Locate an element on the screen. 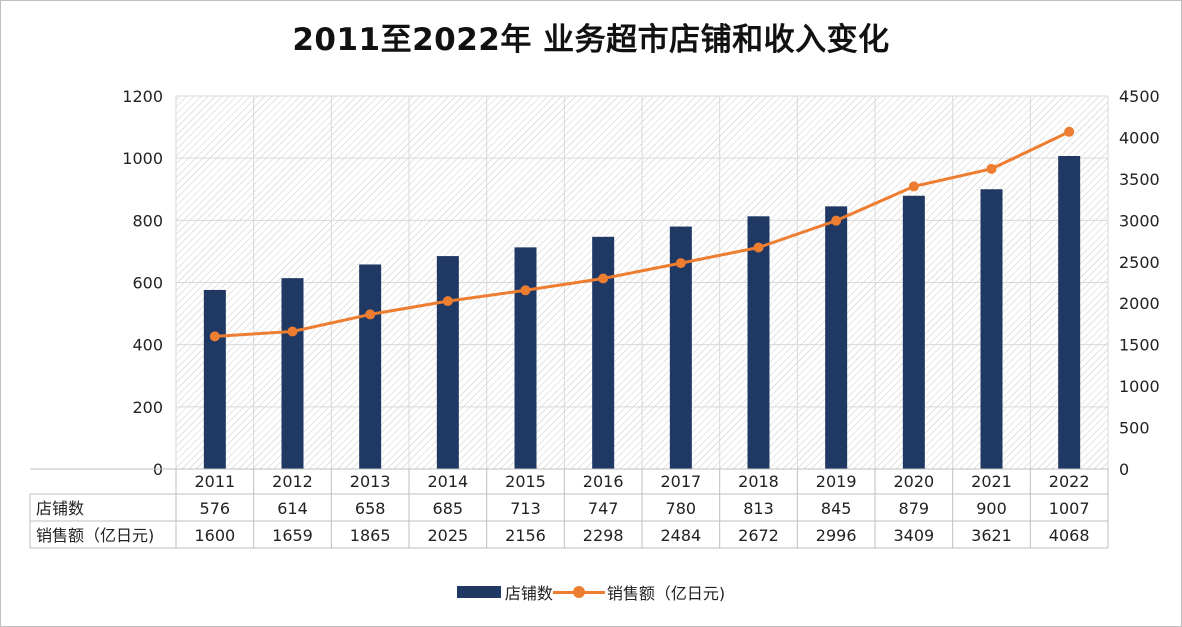 This screenshot has width=1182, height=627. x-tick-label: 2011 is located at coordinates (214, 481).